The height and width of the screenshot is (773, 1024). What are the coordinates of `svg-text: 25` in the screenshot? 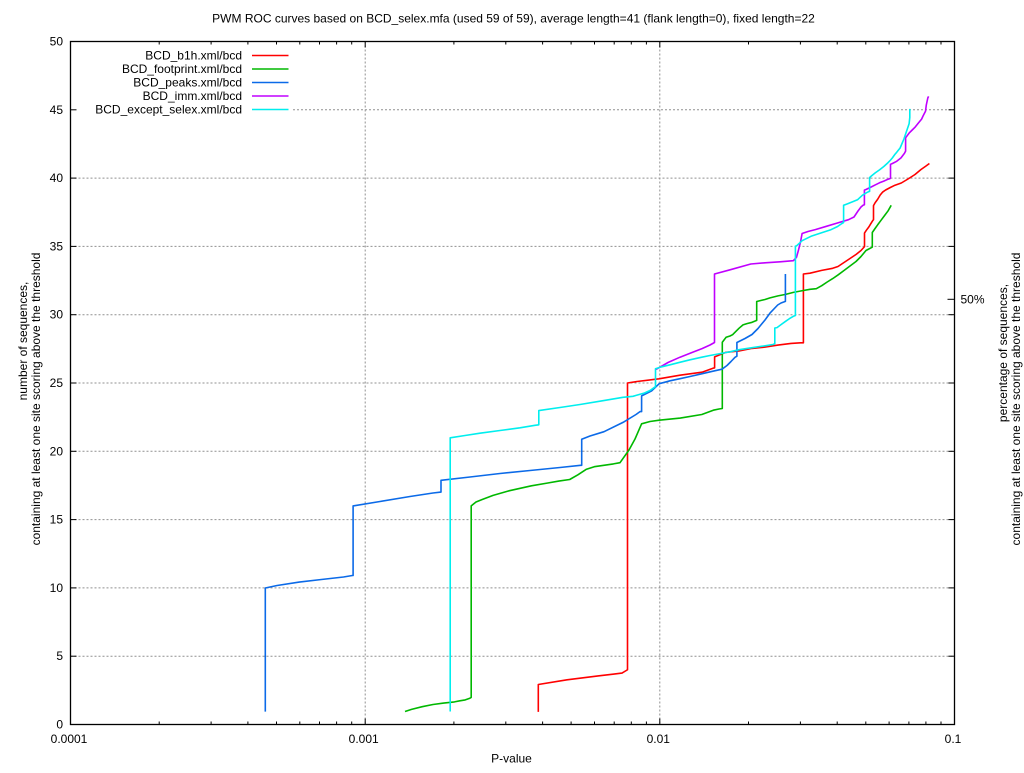 It's located at (57, 383).